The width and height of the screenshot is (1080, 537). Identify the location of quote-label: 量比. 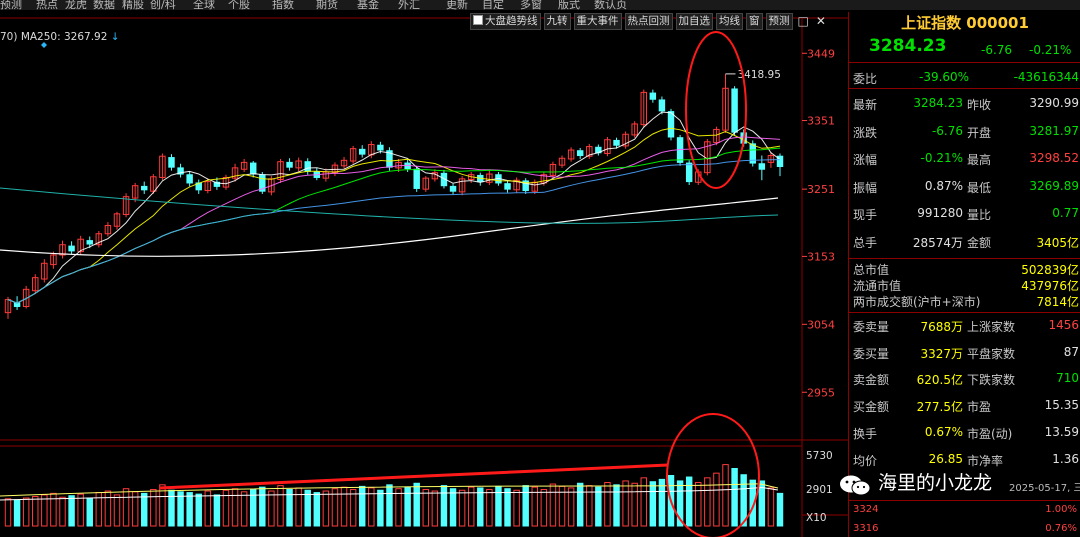
(979, 215).